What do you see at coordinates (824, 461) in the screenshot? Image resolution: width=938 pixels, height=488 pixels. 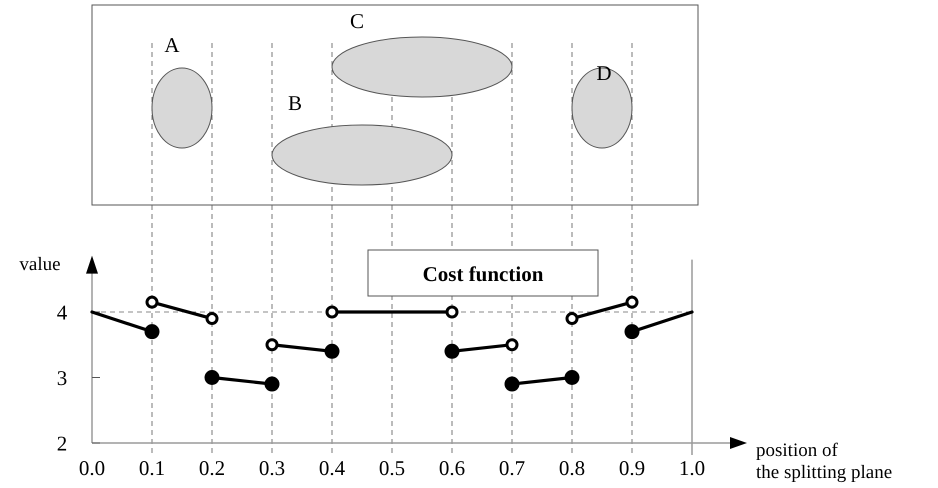 I see `x-axis-title: position of the splitting plane` at bounding box center [824, 461].